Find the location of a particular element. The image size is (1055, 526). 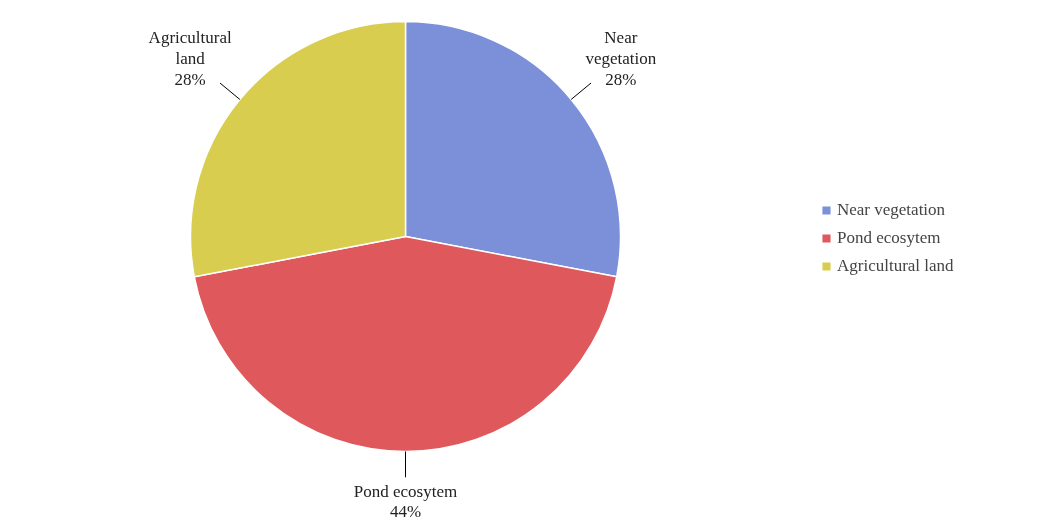

legend-label: Pond ecosytem is located at coordinates (889, 238).